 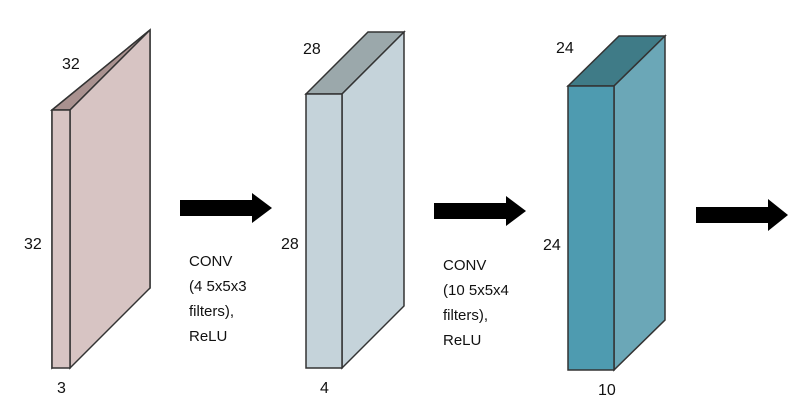 What do you see at coordinates (476, 290) in the screenshot?
I see `operation-2-line-2: (10 5x5x4` at bounding box center [476, 290].